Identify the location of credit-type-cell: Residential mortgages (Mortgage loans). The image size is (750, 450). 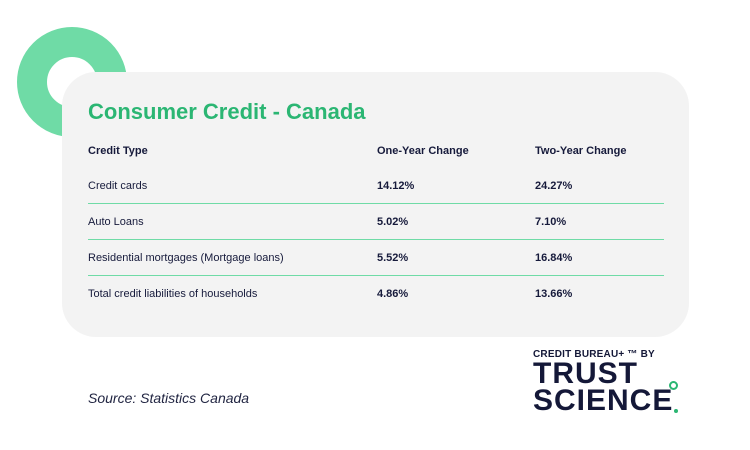
(232, 257).